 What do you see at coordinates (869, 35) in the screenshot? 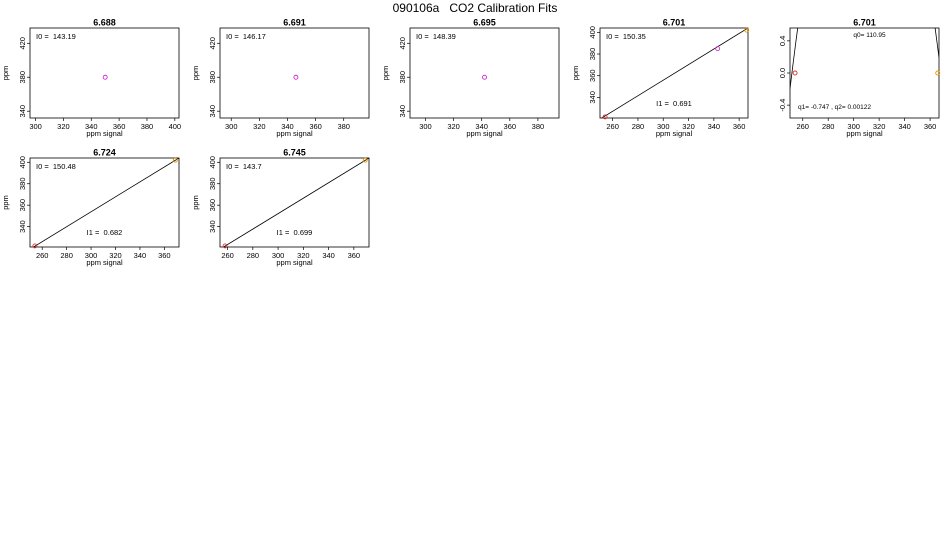
I see `fit-annotation: q0= 110.95` at bounding box center [869, 35].